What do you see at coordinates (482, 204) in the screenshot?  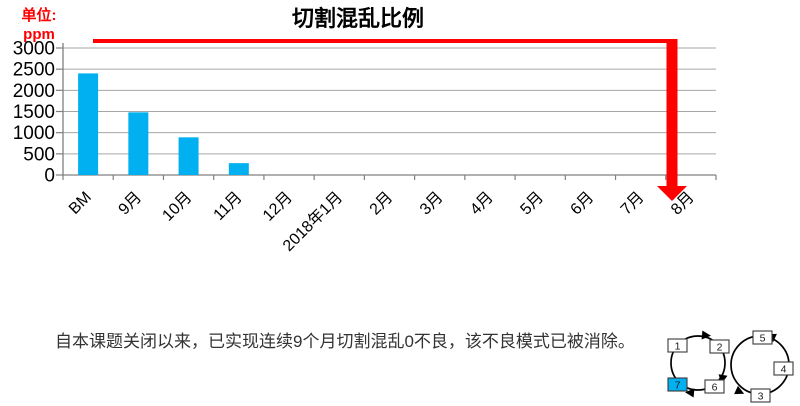 I see `x-tick-label: 4月` at bounding box center [482, 204].